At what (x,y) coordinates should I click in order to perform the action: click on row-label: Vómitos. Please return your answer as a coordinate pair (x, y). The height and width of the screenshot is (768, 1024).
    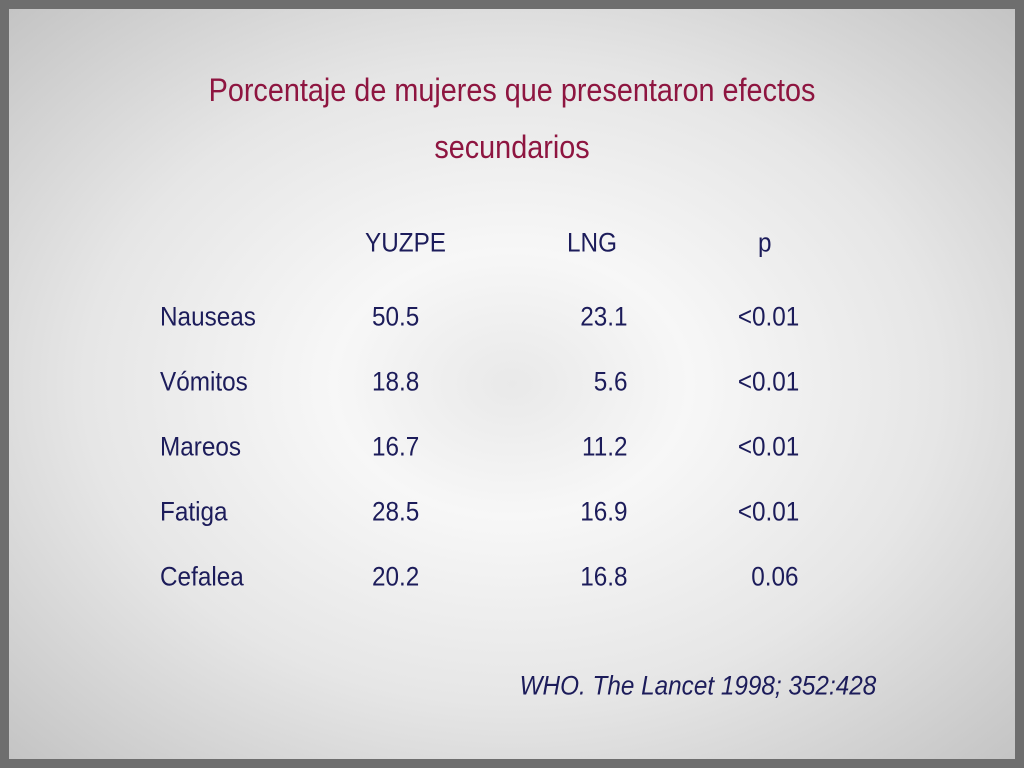
    Looking at the image, I should click on (204, 381).